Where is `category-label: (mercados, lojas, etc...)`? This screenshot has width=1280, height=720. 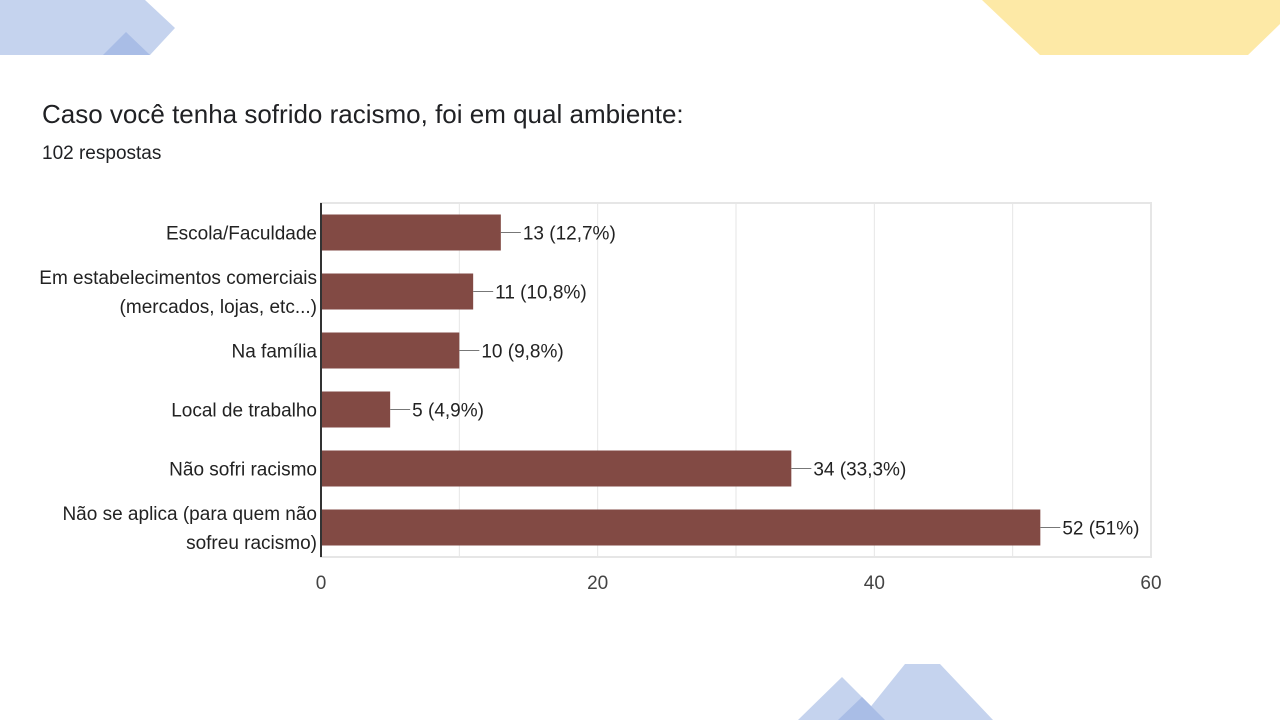 category-label: (mercados, lojas, etc...) is located at coordinates (218, 307).